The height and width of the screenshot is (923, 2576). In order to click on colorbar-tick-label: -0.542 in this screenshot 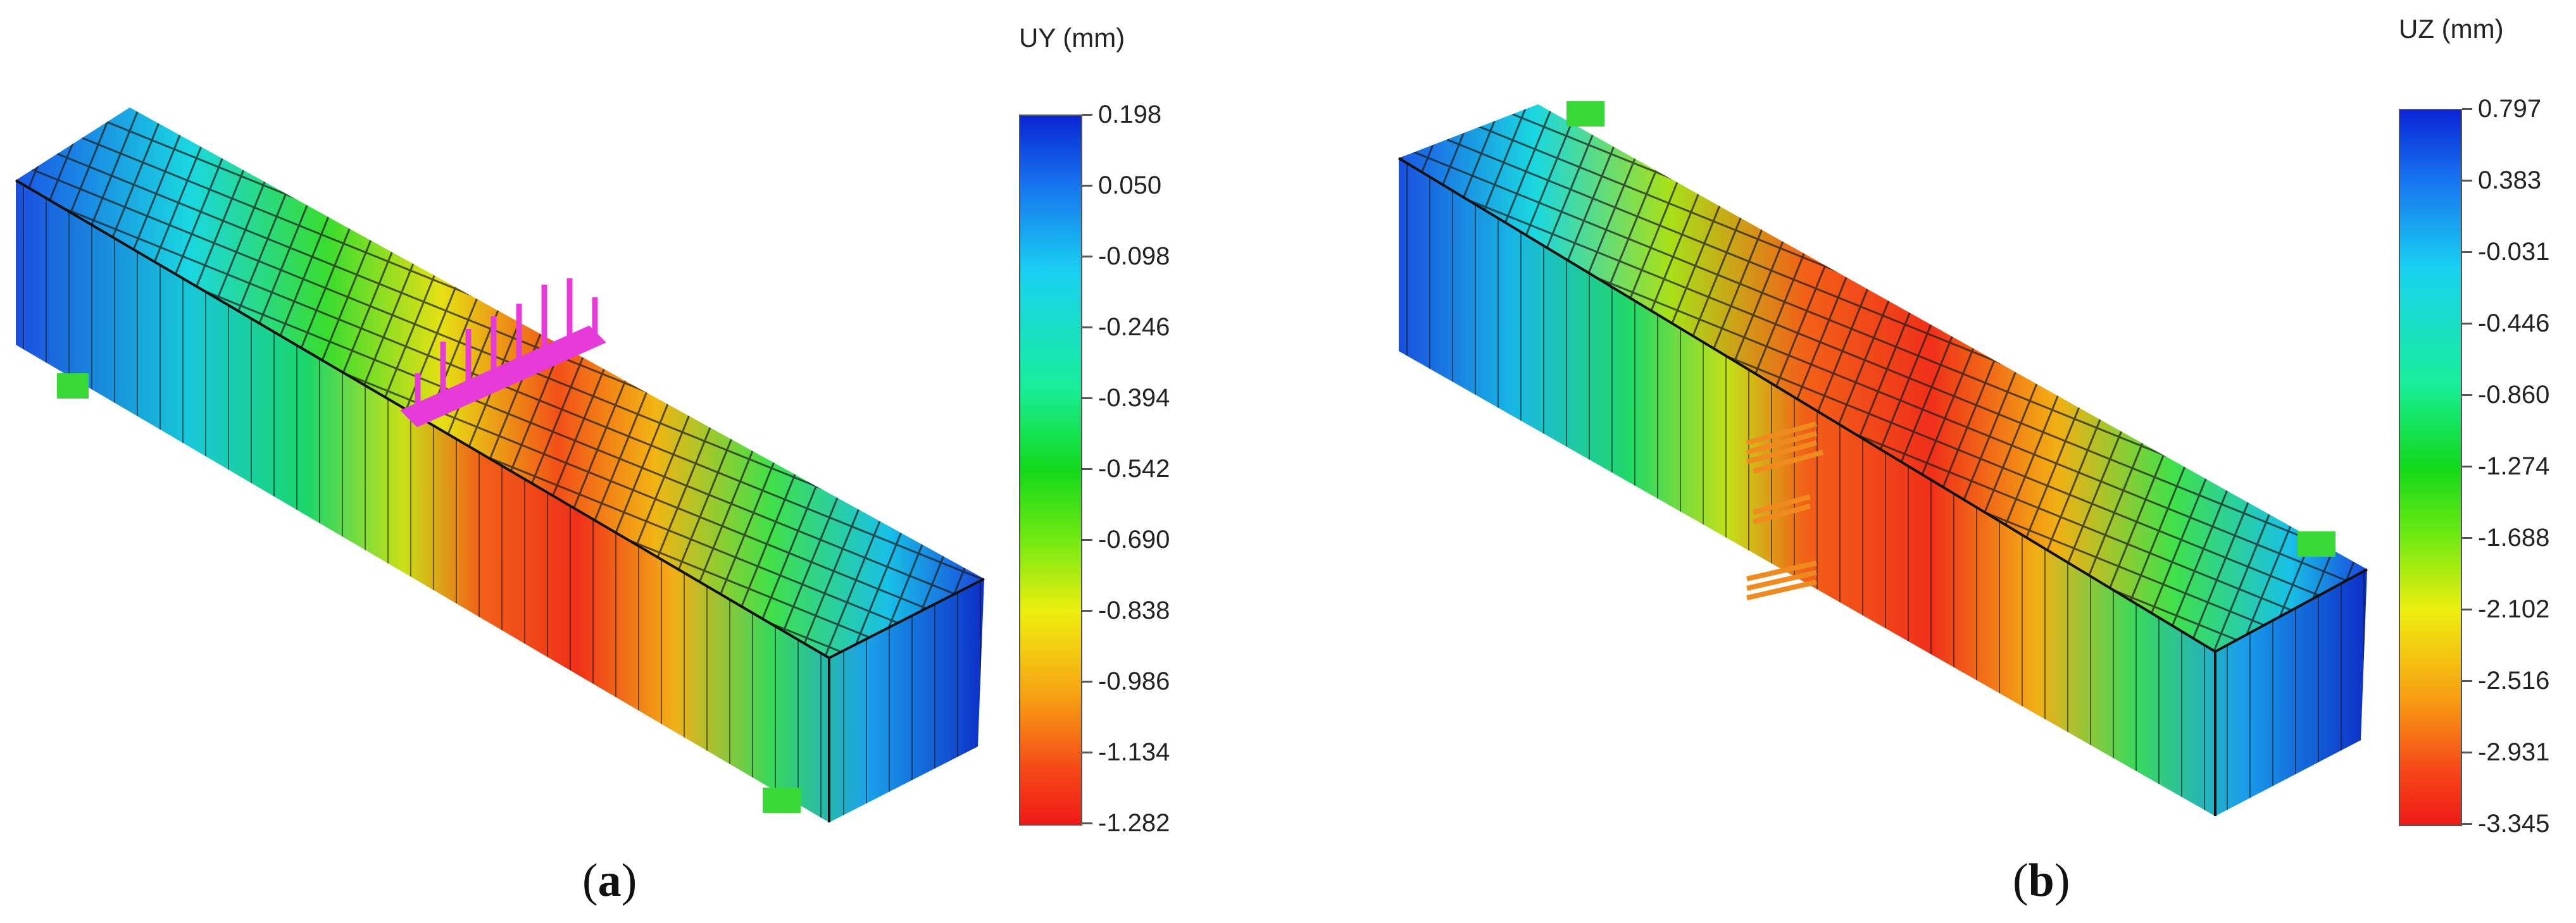, I will do `click(1134, 469)`.